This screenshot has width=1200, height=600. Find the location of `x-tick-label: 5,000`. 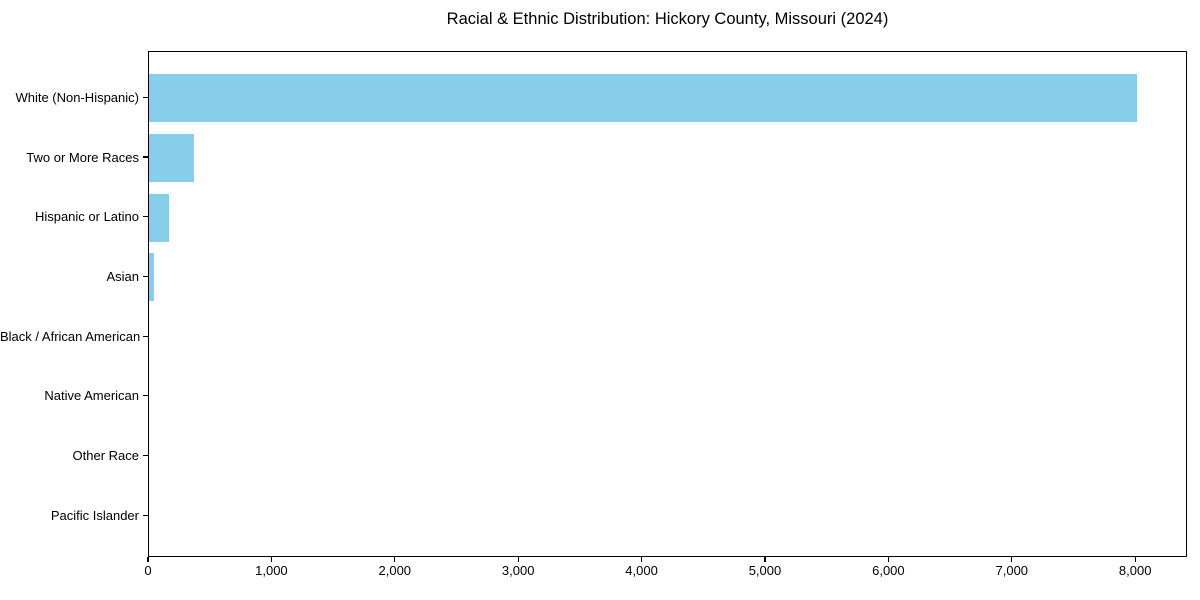

x-tick-label: 5,000 is located at coordinates (765, 570).